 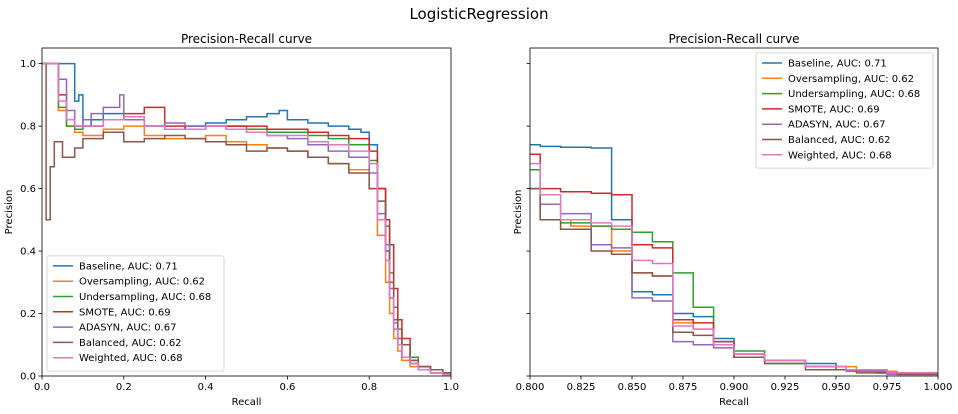 I want to click on y-tick-label: 0.4, so click(x=28, y=252).